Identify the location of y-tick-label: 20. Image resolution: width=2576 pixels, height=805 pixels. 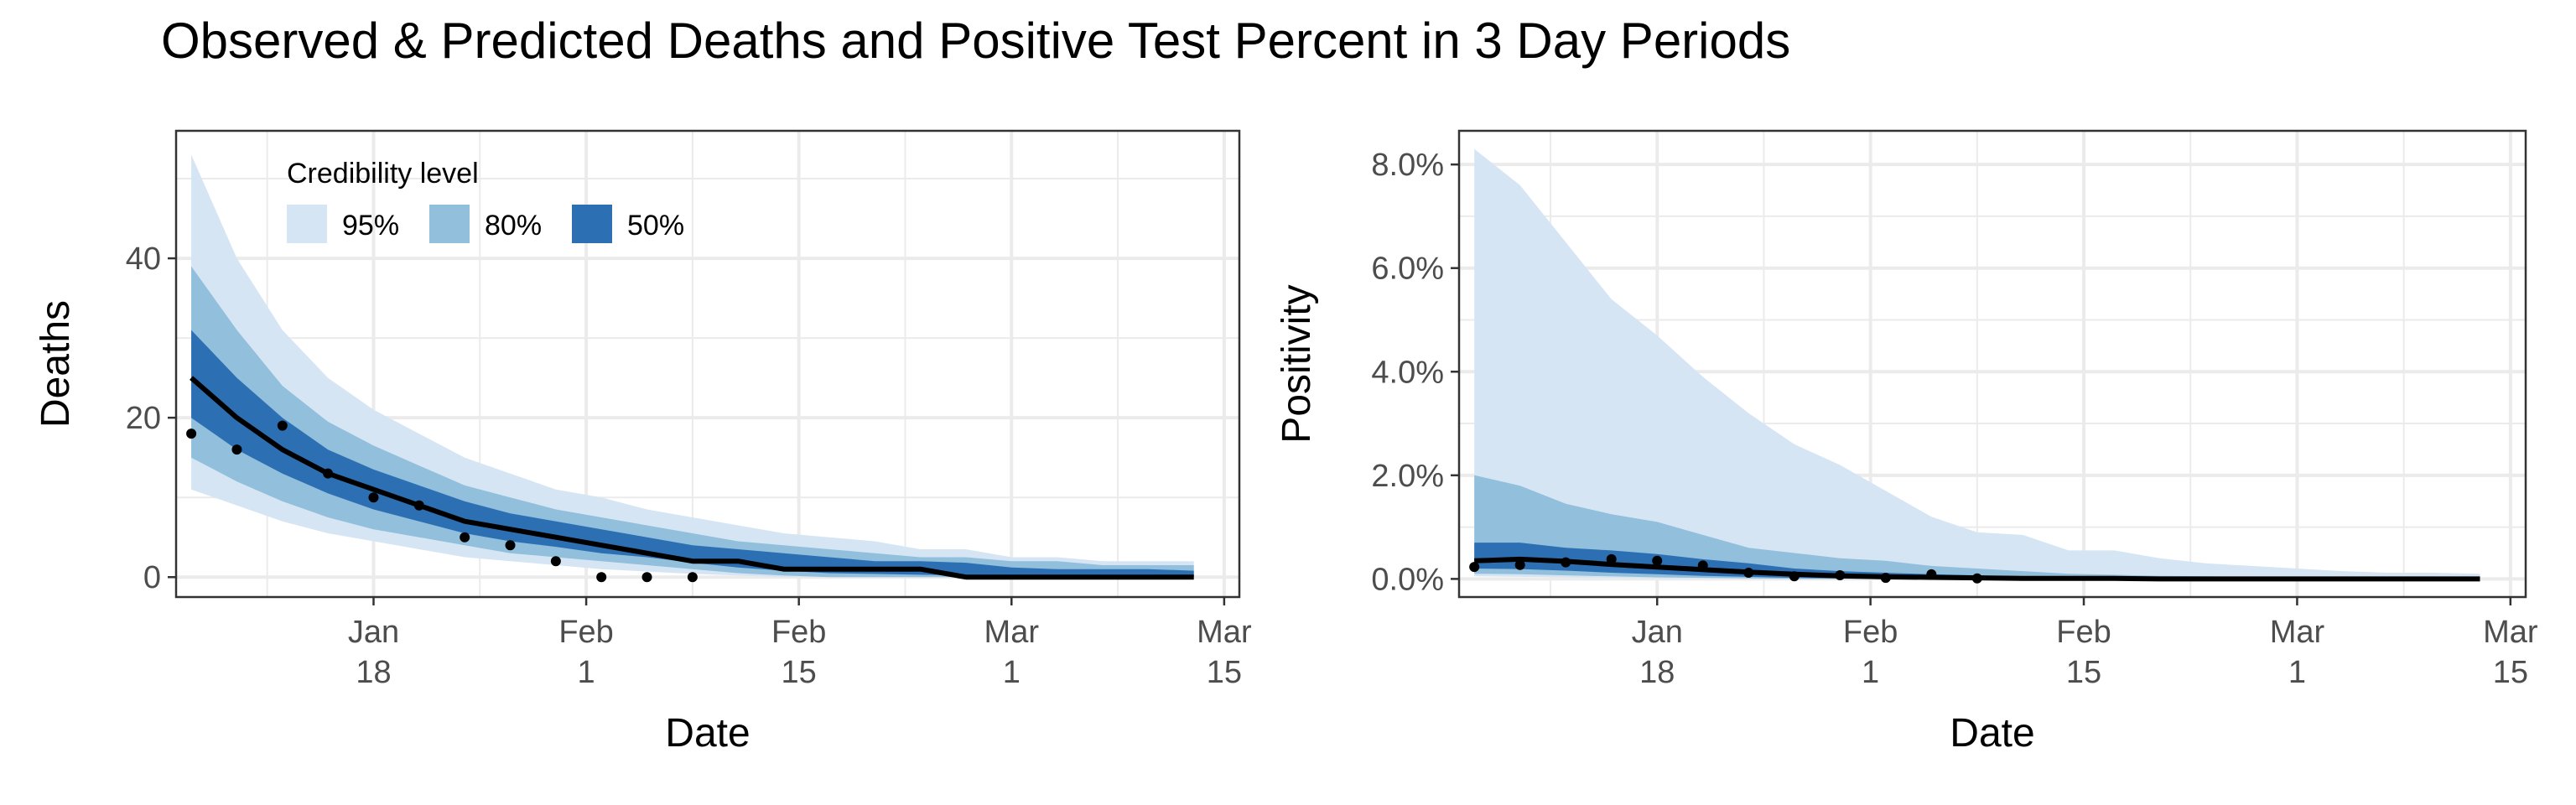
(143, 418).